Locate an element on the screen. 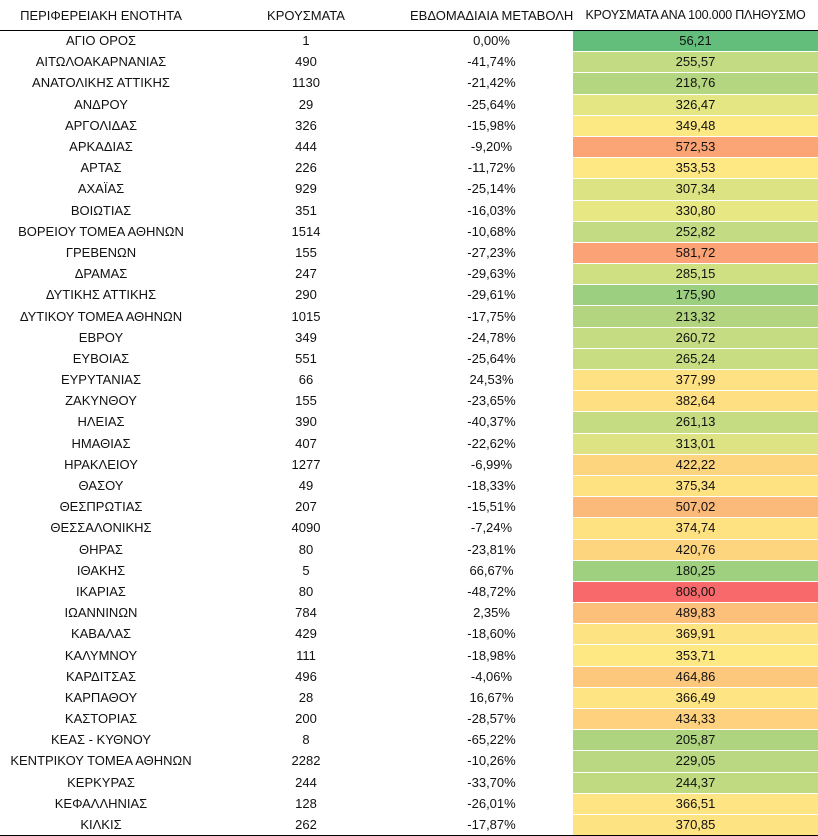 This screenshot has height=836, width=818. weekly-change-cell: -18,33% is located at coordinates (491, 486).